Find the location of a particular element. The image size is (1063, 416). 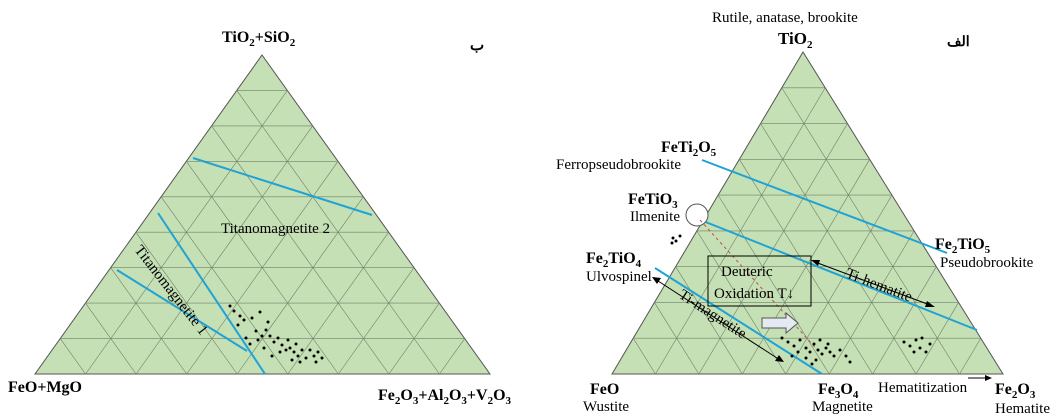

fetio3-mineral-label: Ilmenite is located at coordinates (655, 217).